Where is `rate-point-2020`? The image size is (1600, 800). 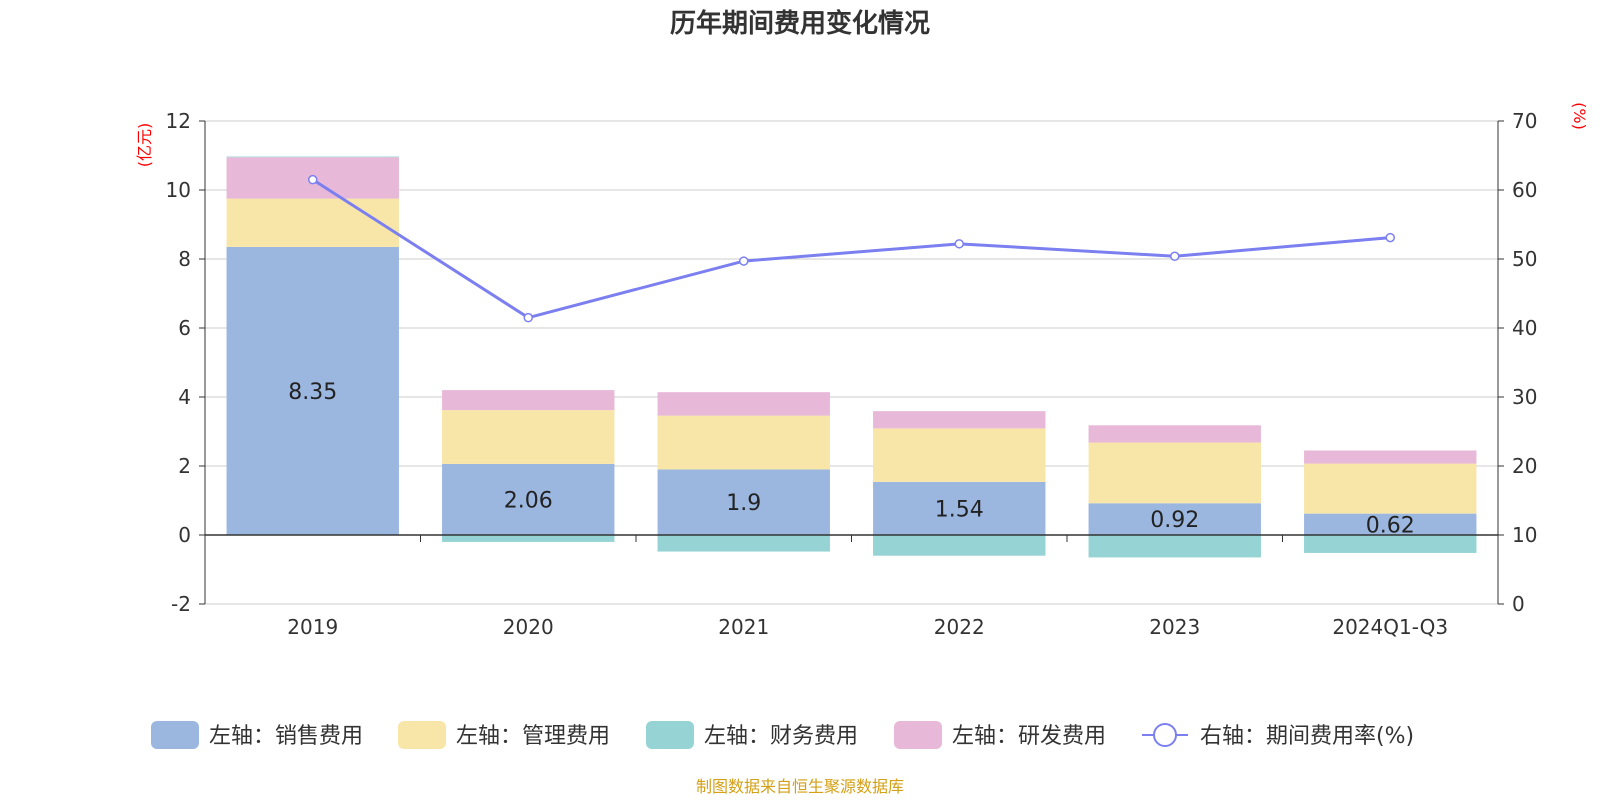 rate-point-2020 is located at coordinates (528, 317).